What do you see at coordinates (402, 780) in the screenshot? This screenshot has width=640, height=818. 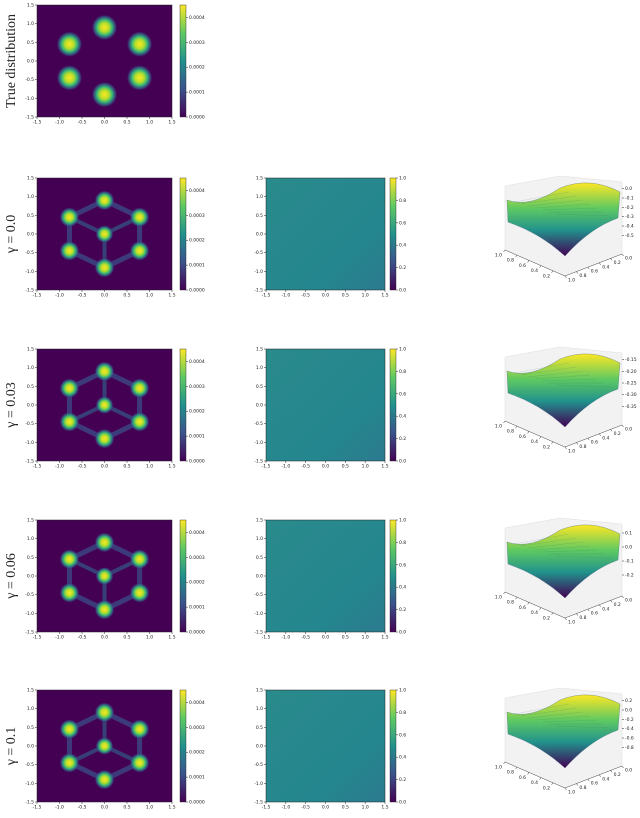 I see `colorbar-tick-label: 0.2` at bounding box center [402, 780].